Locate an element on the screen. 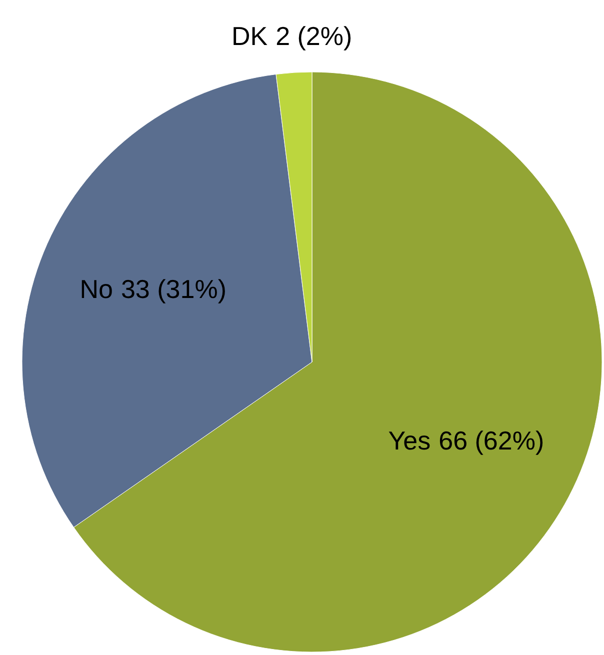 The height and width of the screenshot is (655, 604). text: (2%) is located at coordinates (321, 35).